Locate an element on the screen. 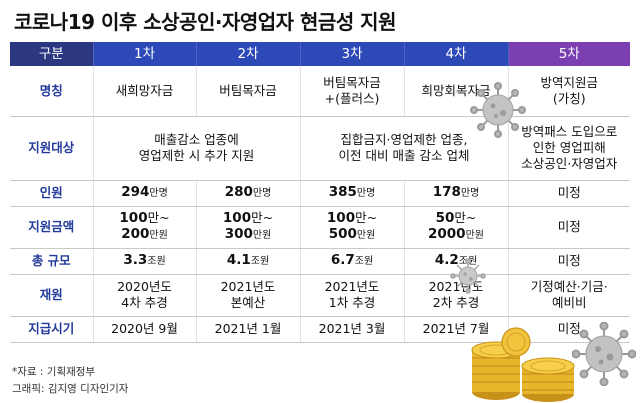 Image resolution: width=640 pixels, height=403 pixels. cell-scale-4: 4.2조원 is located at coordinates (455, 261).